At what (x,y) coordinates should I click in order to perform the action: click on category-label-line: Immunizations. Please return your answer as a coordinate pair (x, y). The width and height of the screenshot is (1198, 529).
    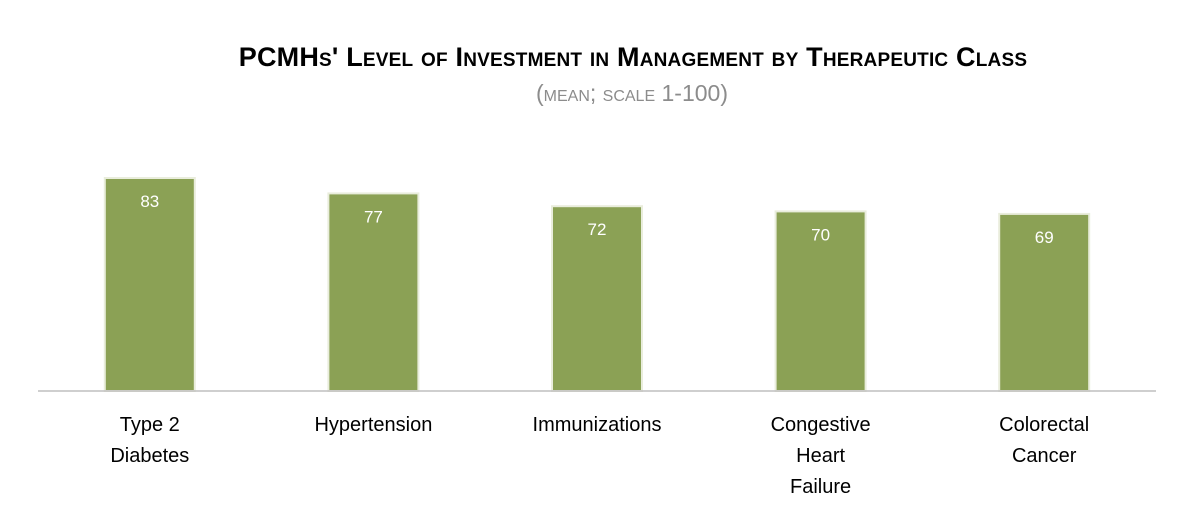
    Looking at the image, I should click on (597, 425).